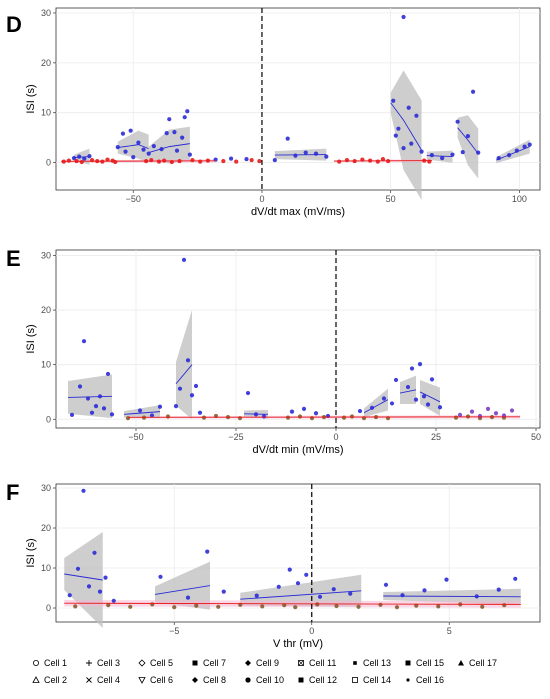 This screenshot has width=550, height=699. Describe the element at coordinates (317, 663) in the screenshot. I see `legend-item: Cell 11` at that location.